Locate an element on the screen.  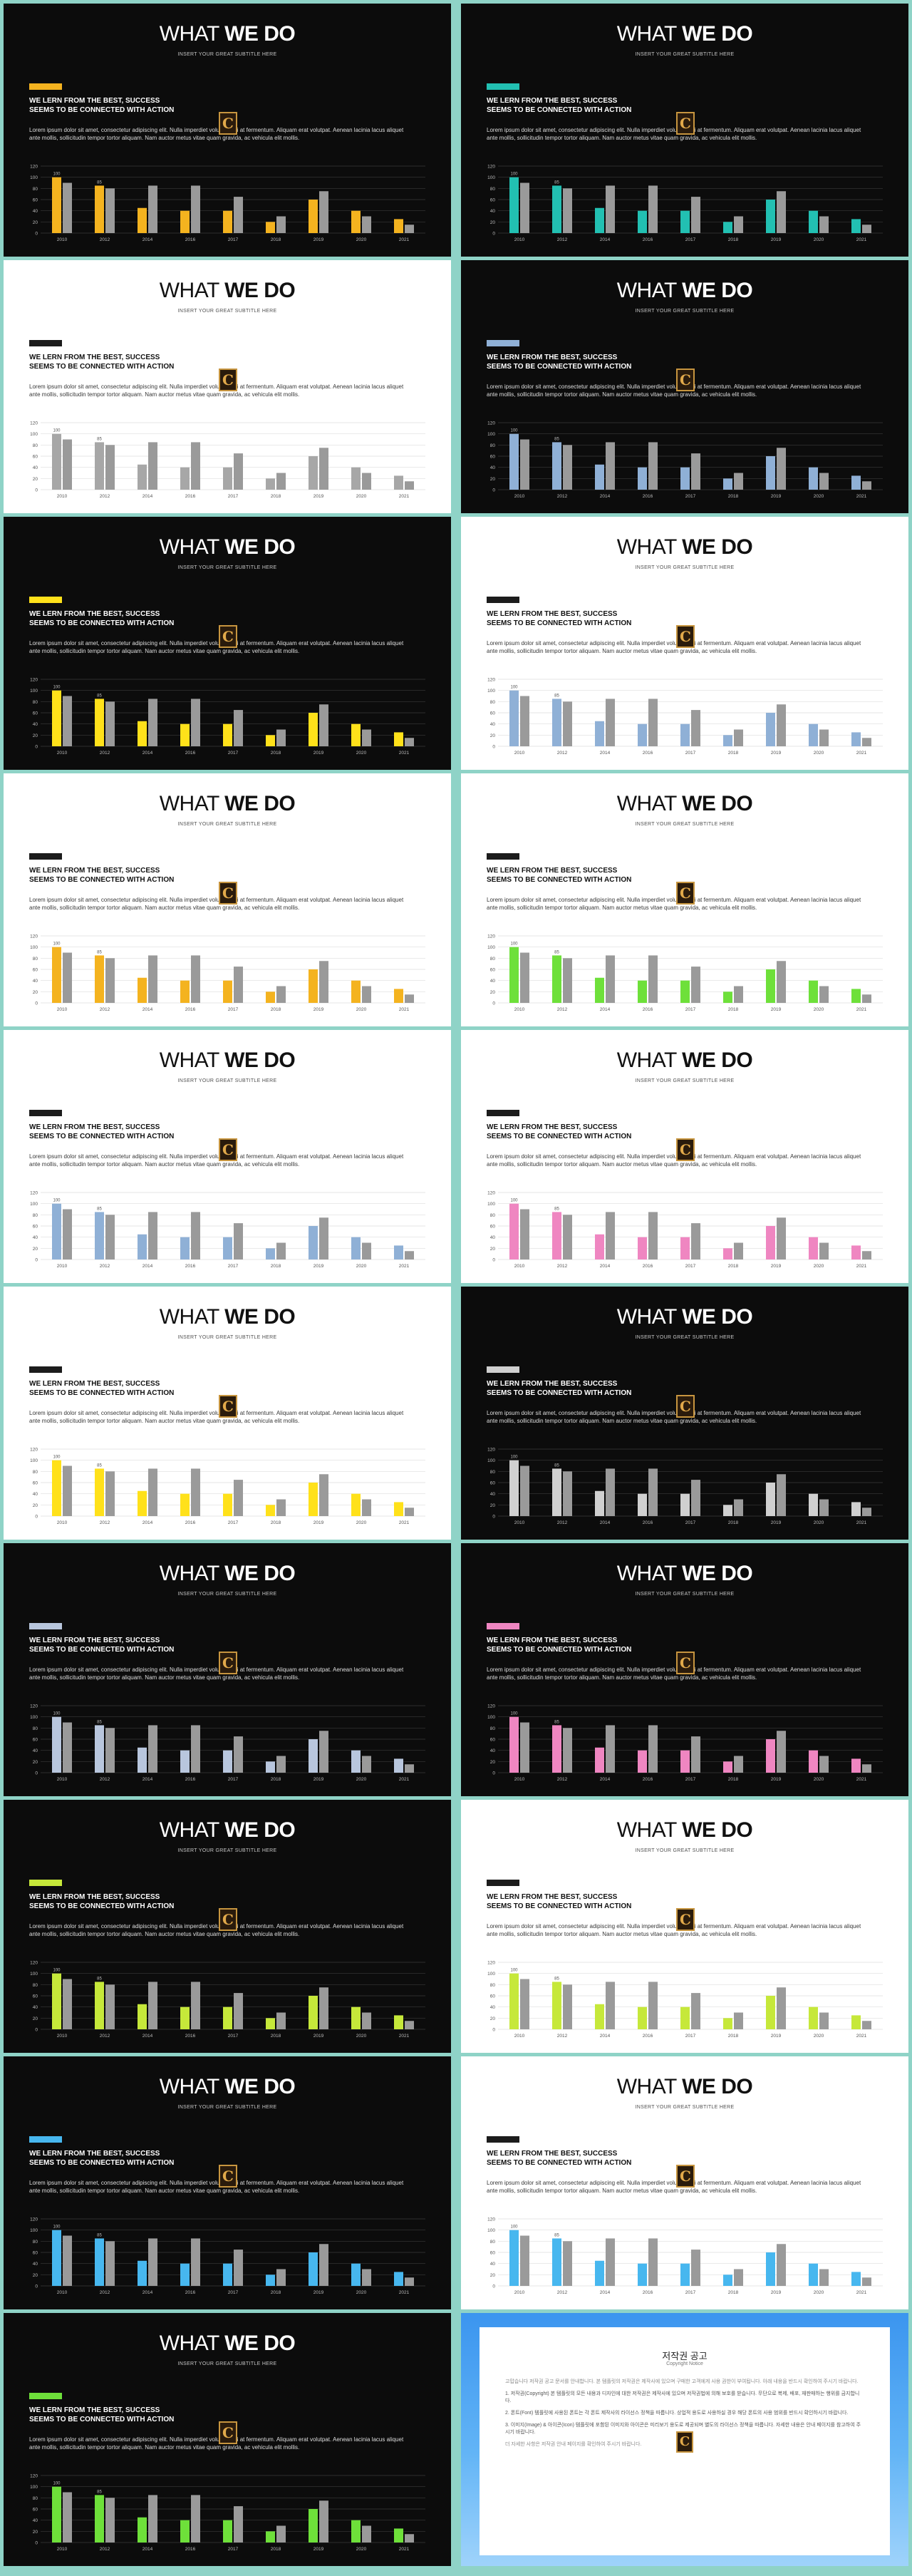
x-tick-label: 2017 is located at coordinates (233, 2292).